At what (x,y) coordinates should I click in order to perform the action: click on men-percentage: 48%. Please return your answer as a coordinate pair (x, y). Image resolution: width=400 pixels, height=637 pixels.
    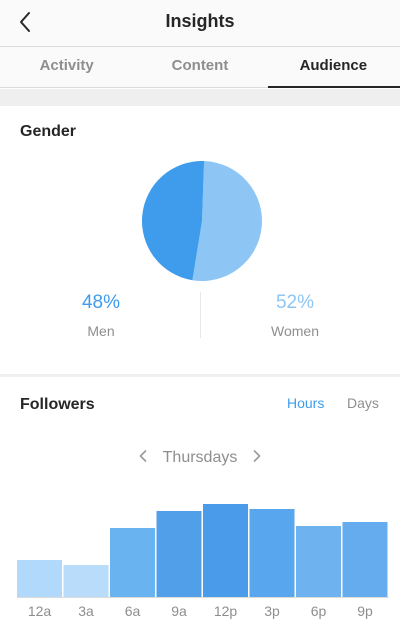
    Looking at the image, I should click on (101, 302).